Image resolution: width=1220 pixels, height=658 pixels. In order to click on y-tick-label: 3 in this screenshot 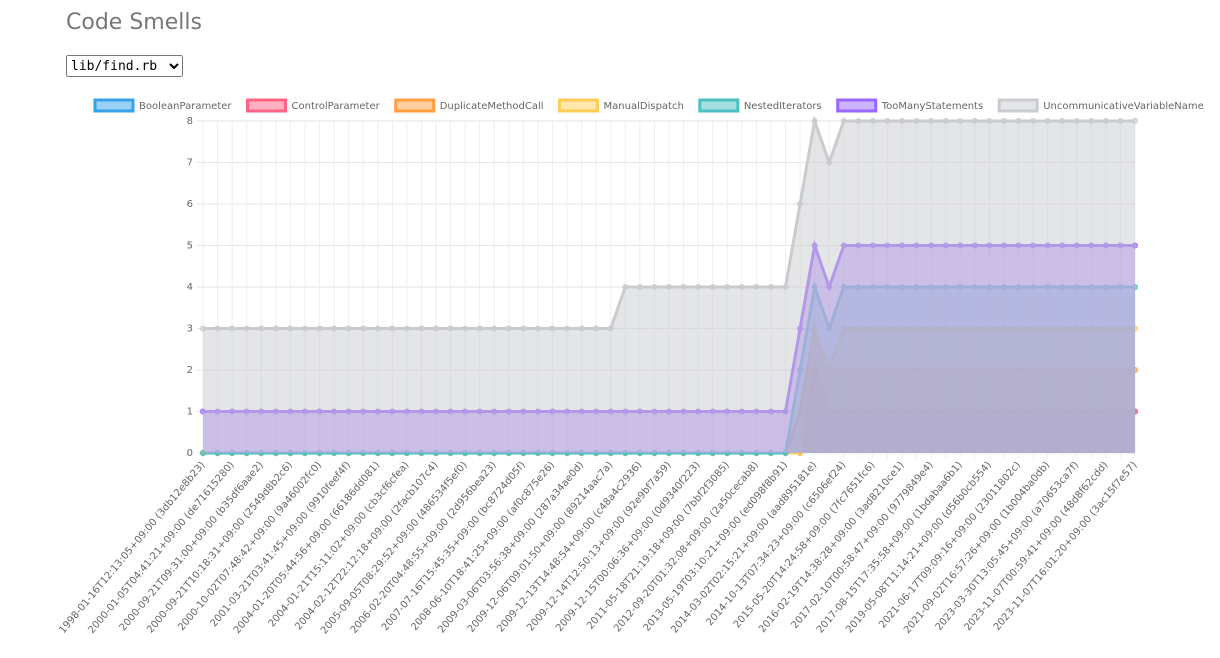, I will do `click(190, 329)`.